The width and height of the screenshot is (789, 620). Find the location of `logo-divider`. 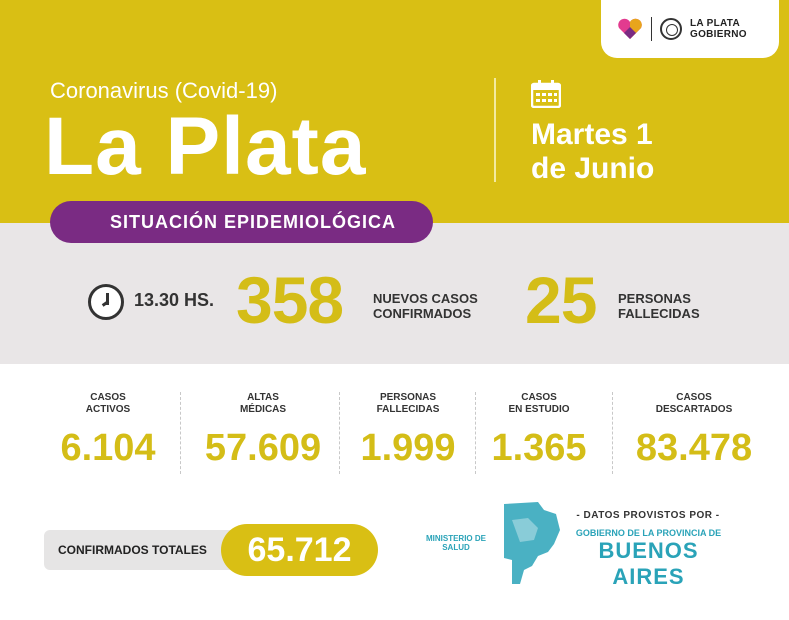

logo-divider is located at coordinates (651, 29).